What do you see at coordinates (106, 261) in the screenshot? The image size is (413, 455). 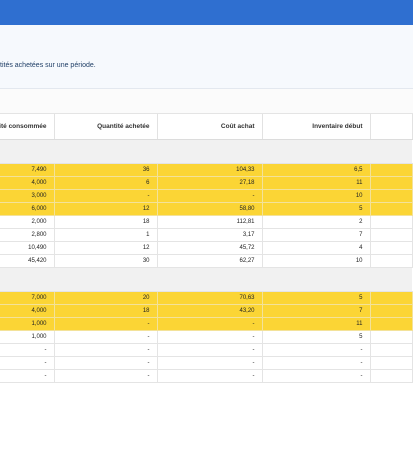 I see `table-cell: 30` at bounding box center [106, 261].